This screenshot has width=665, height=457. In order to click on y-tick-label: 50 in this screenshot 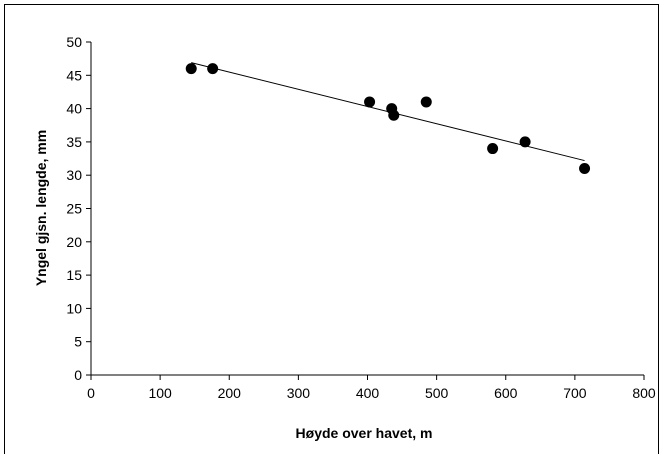, I will do `click(74, 42)`.